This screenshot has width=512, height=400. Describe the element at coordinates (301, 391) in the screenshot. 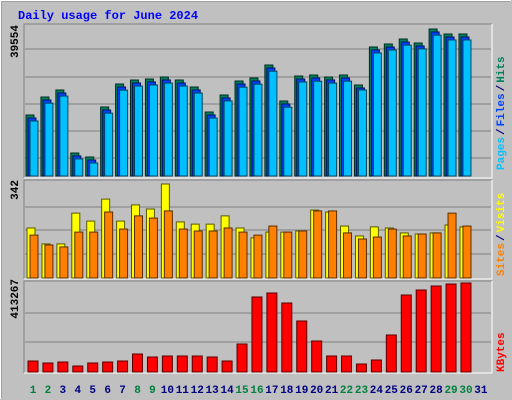

I see `x-tick-label: 19` at that location.